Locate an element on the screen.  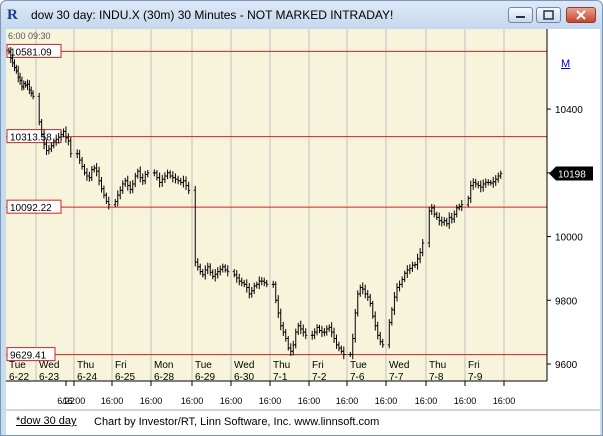
day-date-label: 6-29 is located at coordinates (205, 377).